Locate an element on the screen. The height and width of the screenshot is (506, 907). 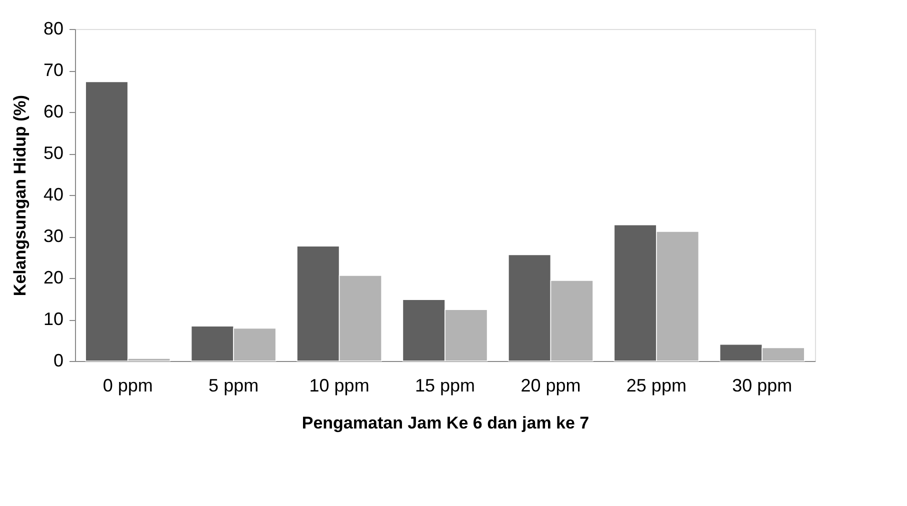
x-tick-label: 20 ppm is located at coordinates (550, 386).